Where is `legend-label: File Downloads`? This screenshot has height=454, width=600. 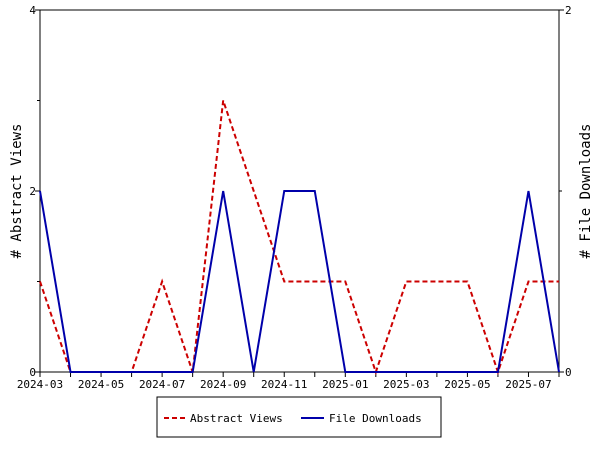
legend-label: File Downloads is located at coordinates (375, 418).